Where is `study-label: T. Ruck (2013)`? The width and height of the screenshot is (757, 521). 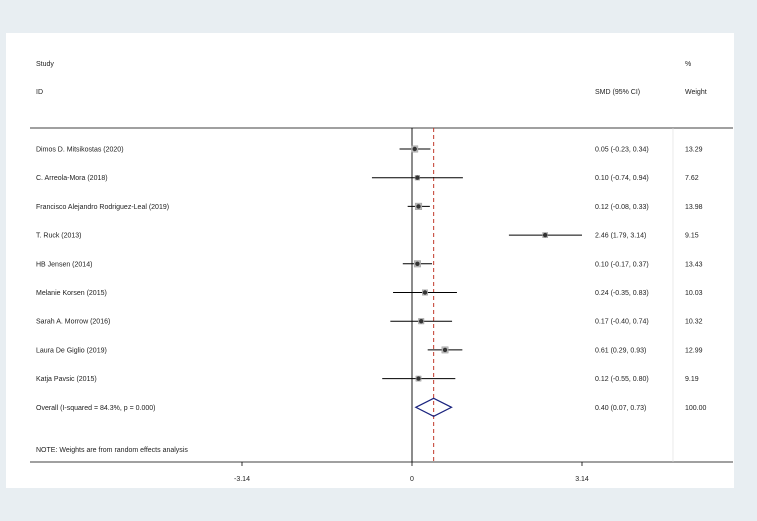
study-label: T. Ruck (2013) is located at coordinates (59, 236).